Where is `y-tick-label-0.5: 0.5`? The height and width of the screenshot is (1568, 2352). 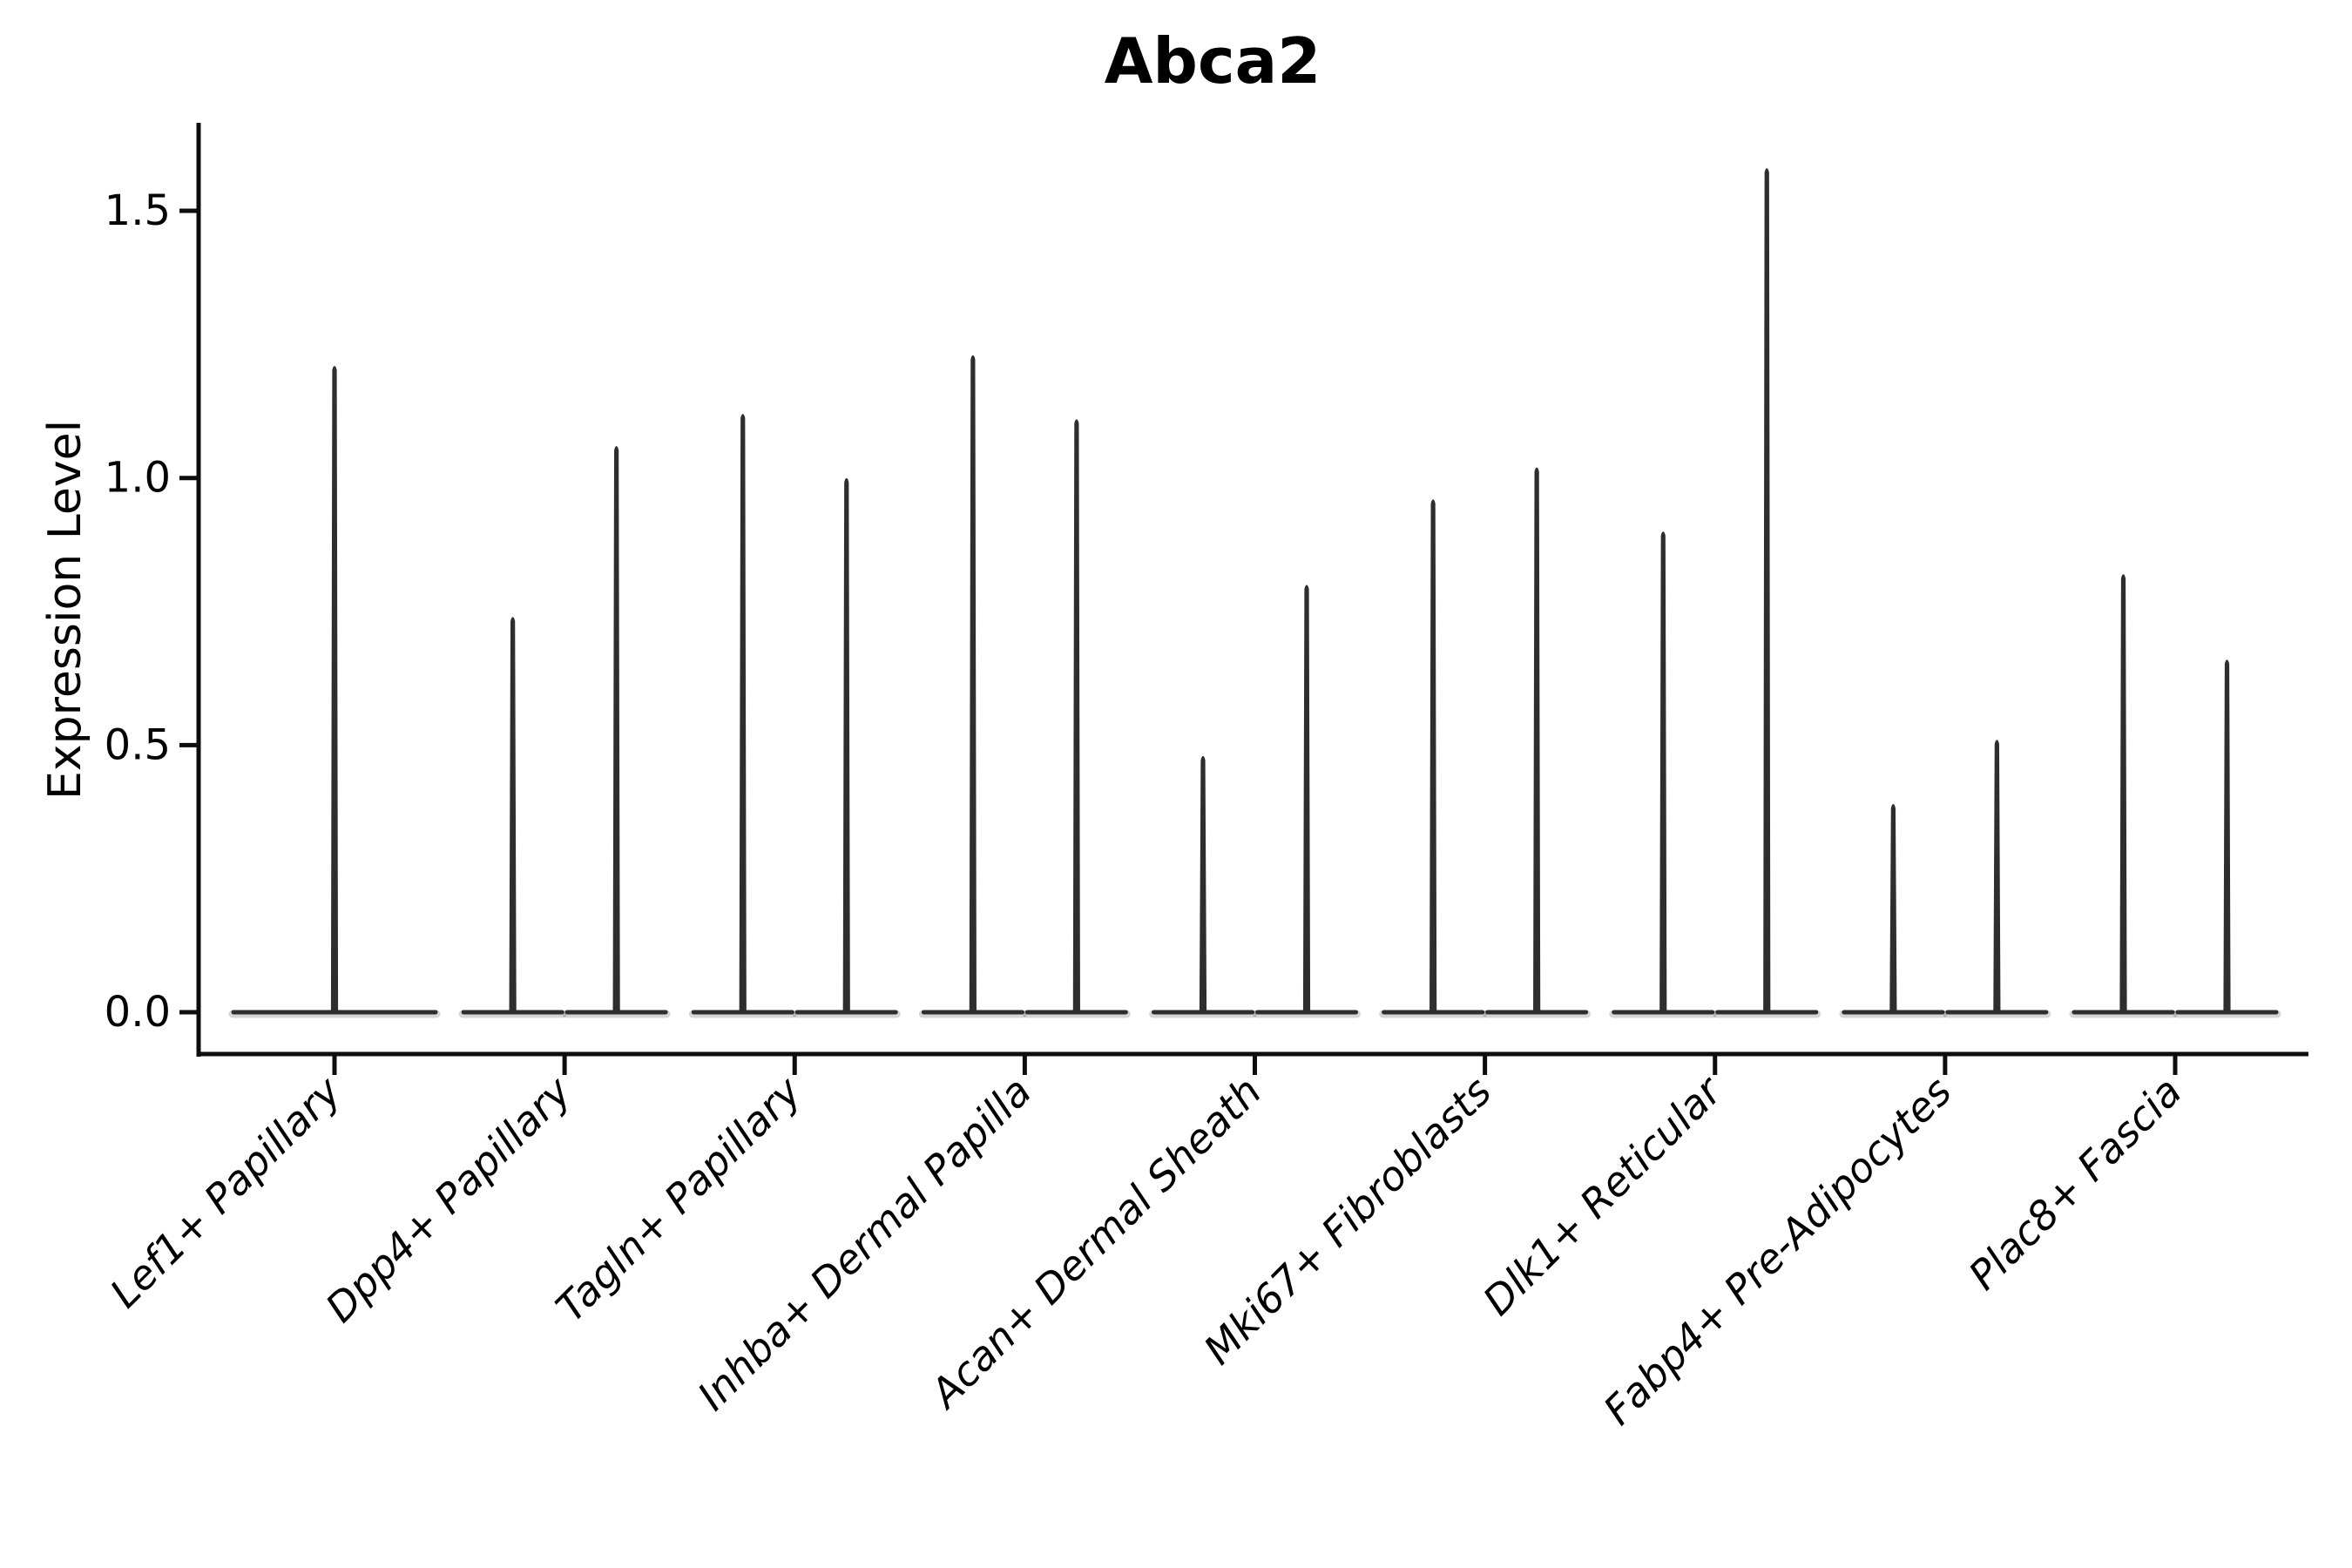 y-tick-label-0.5: 0.5 is located at coordinates (138, 744).